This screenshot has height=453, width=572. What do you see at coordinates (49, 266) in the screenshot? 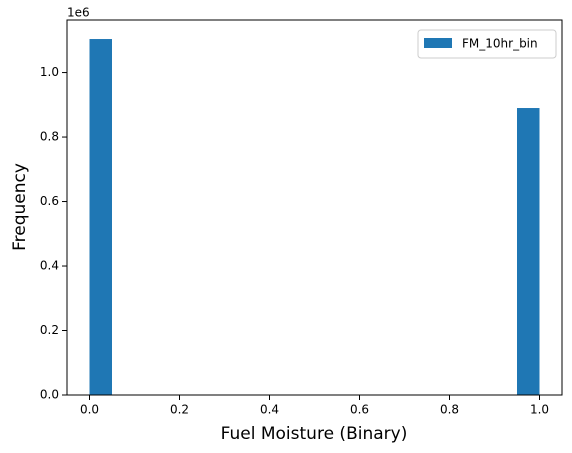
I see `y-tick-label: 0.4` at bounding box center [49, 266].